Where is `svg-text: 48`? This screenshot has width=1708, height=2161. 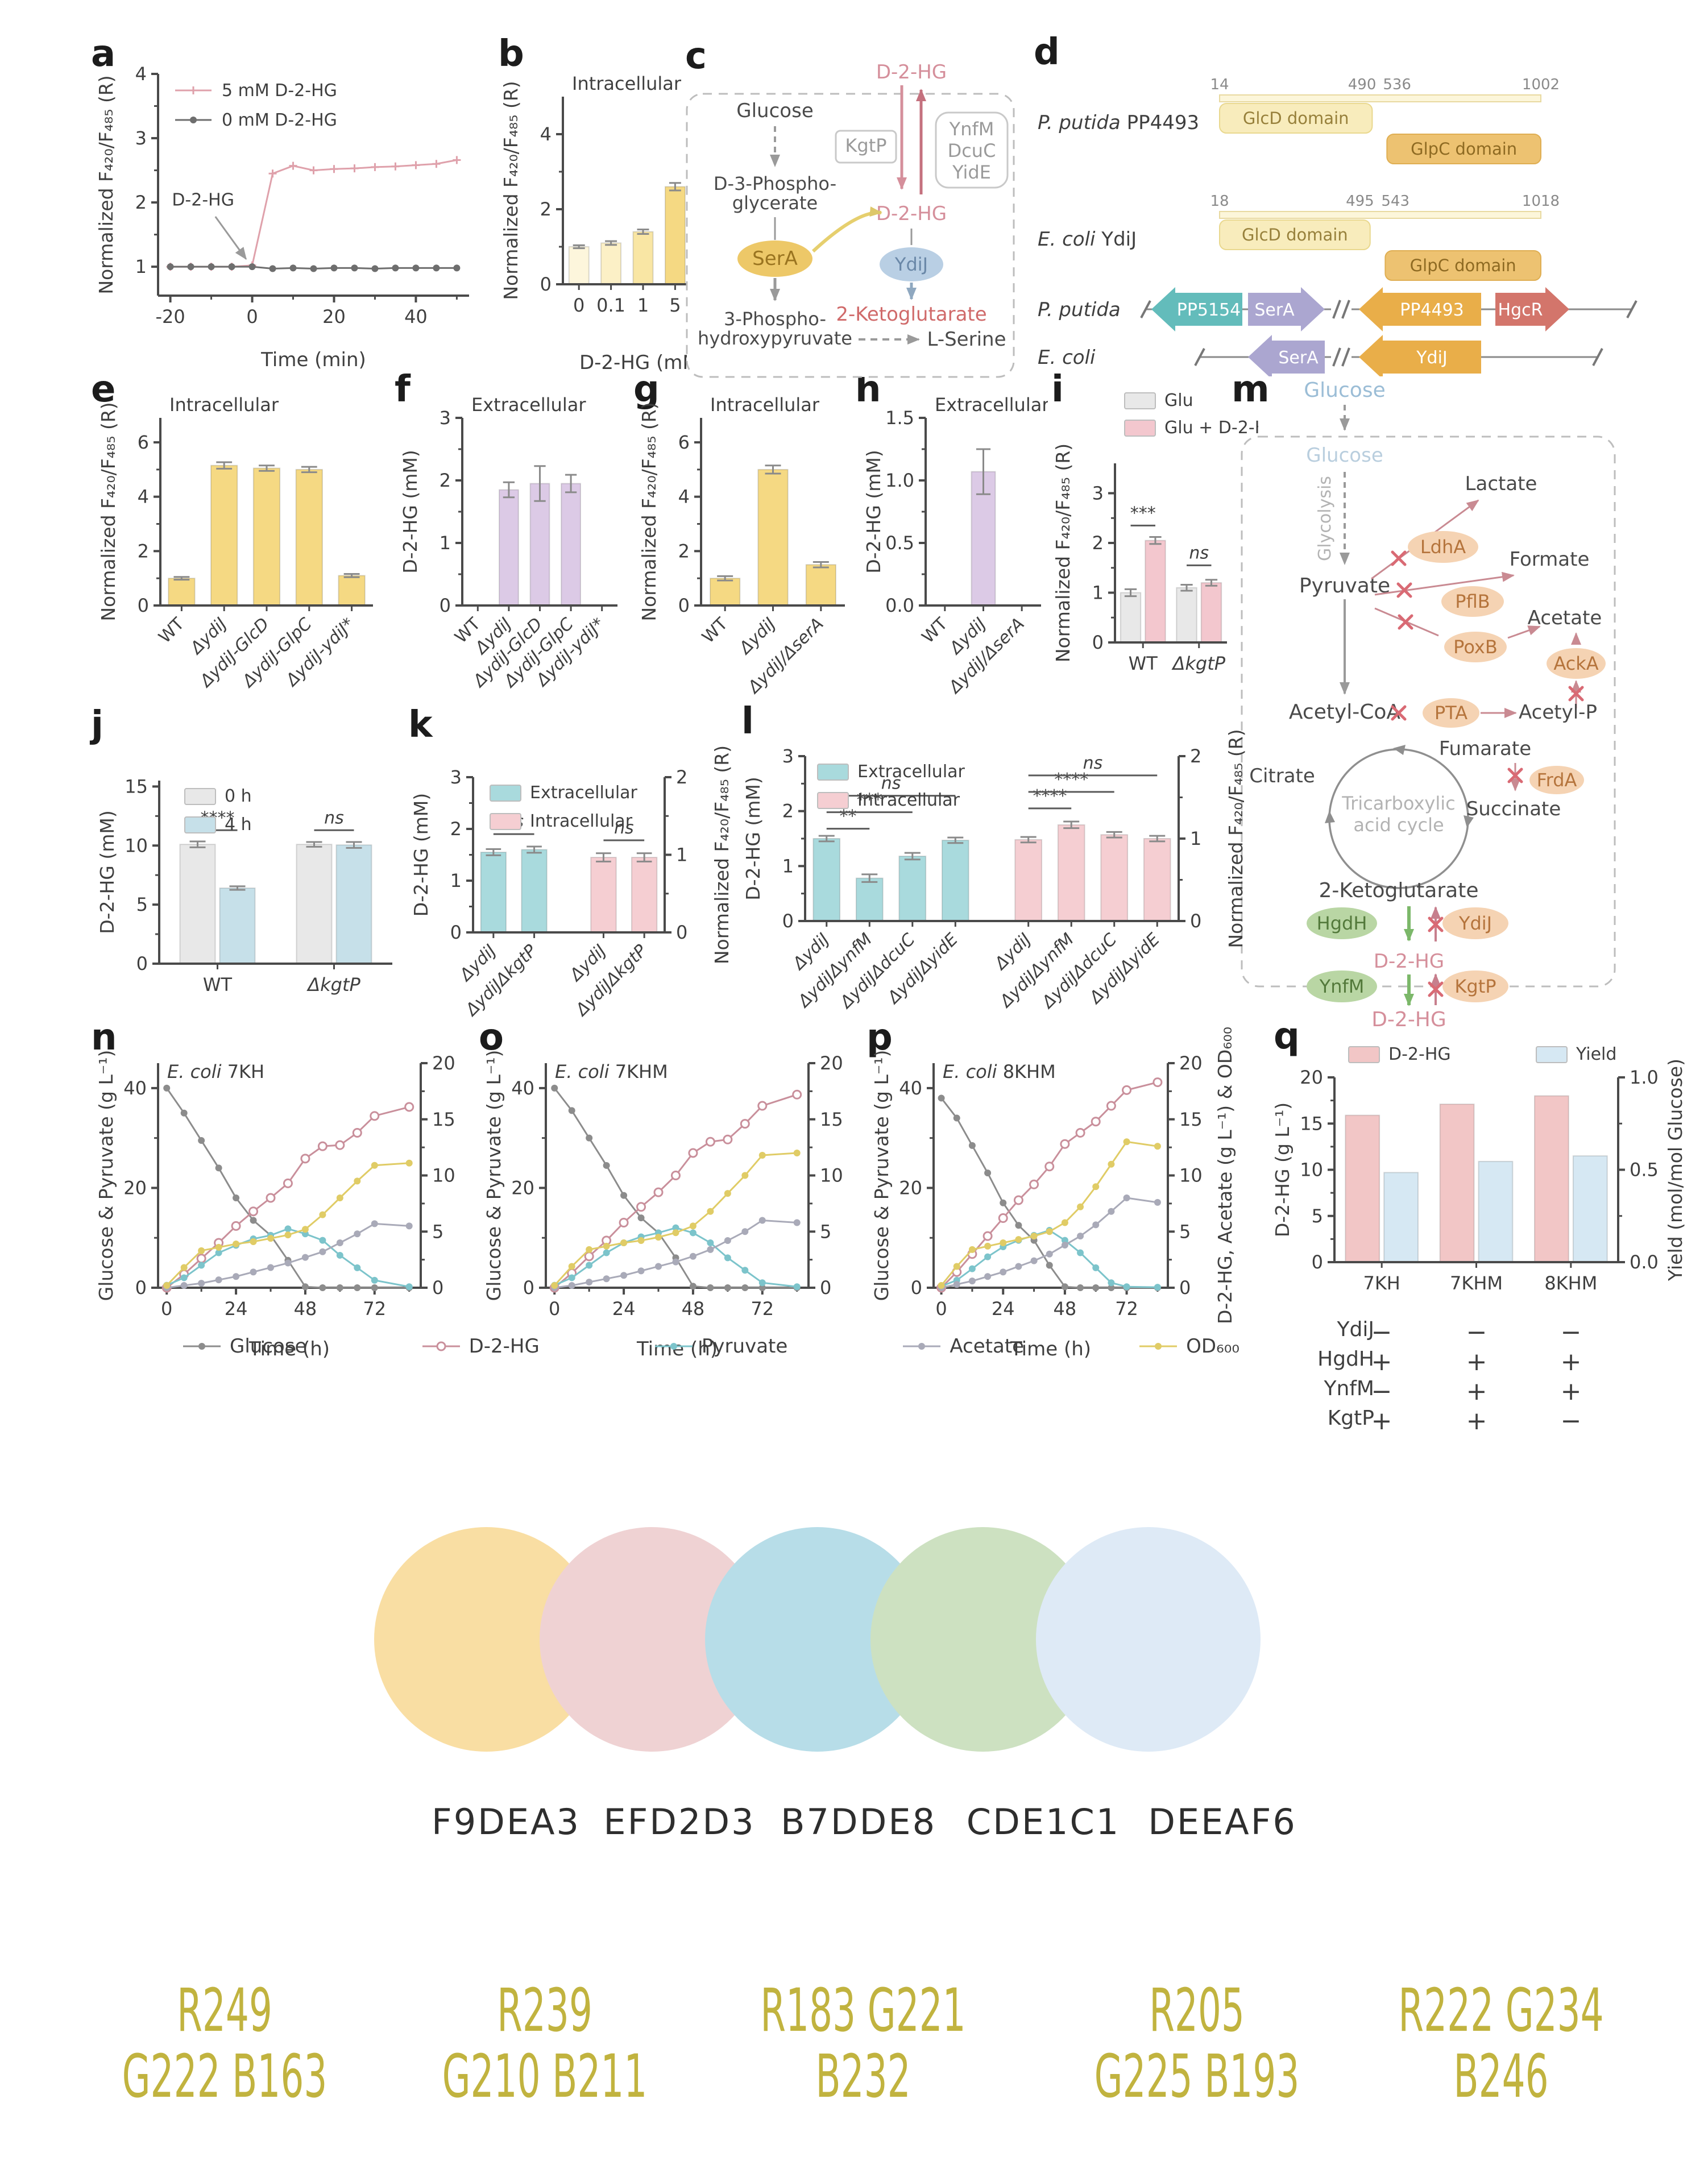 svg-text: 48 is located at coordinates (1065, 1309).